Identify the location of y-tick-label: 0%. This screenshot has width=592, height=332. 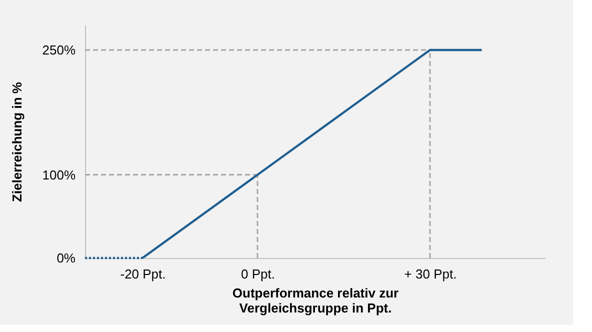
(66, 258).